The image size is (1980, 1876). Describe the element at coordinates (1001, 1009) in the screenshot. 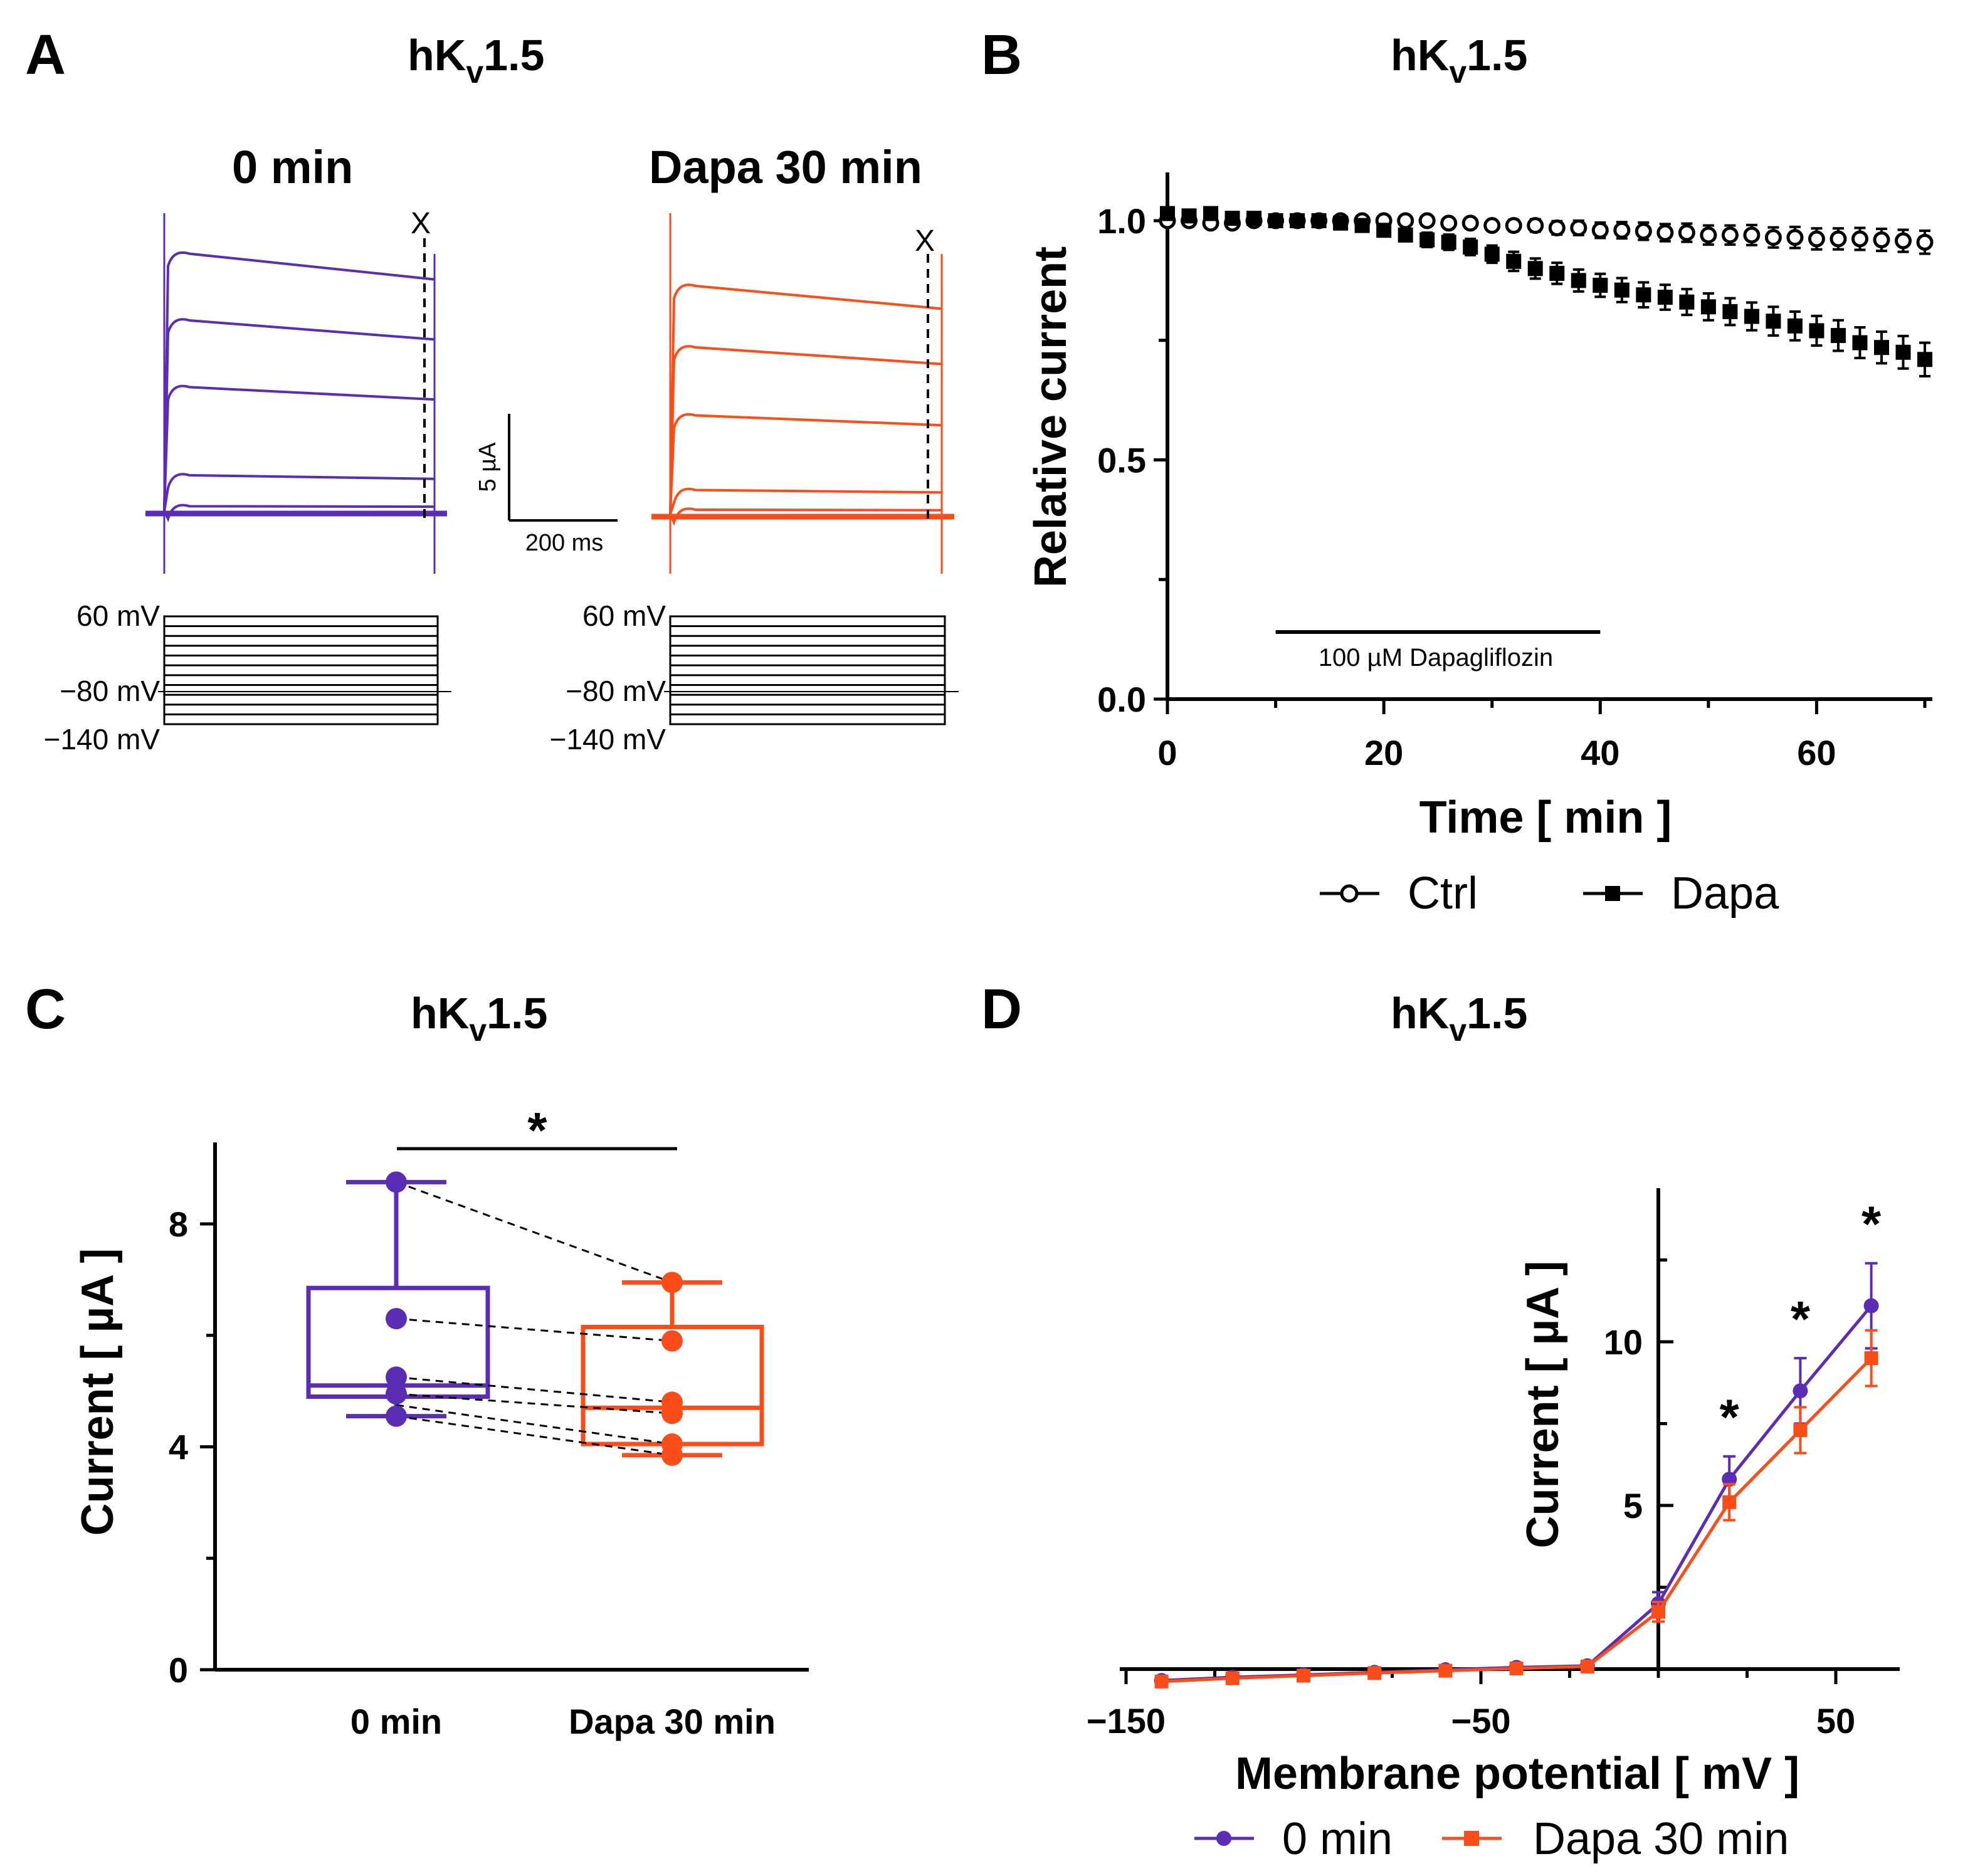

I see `panel-d-letter: D` at that location.